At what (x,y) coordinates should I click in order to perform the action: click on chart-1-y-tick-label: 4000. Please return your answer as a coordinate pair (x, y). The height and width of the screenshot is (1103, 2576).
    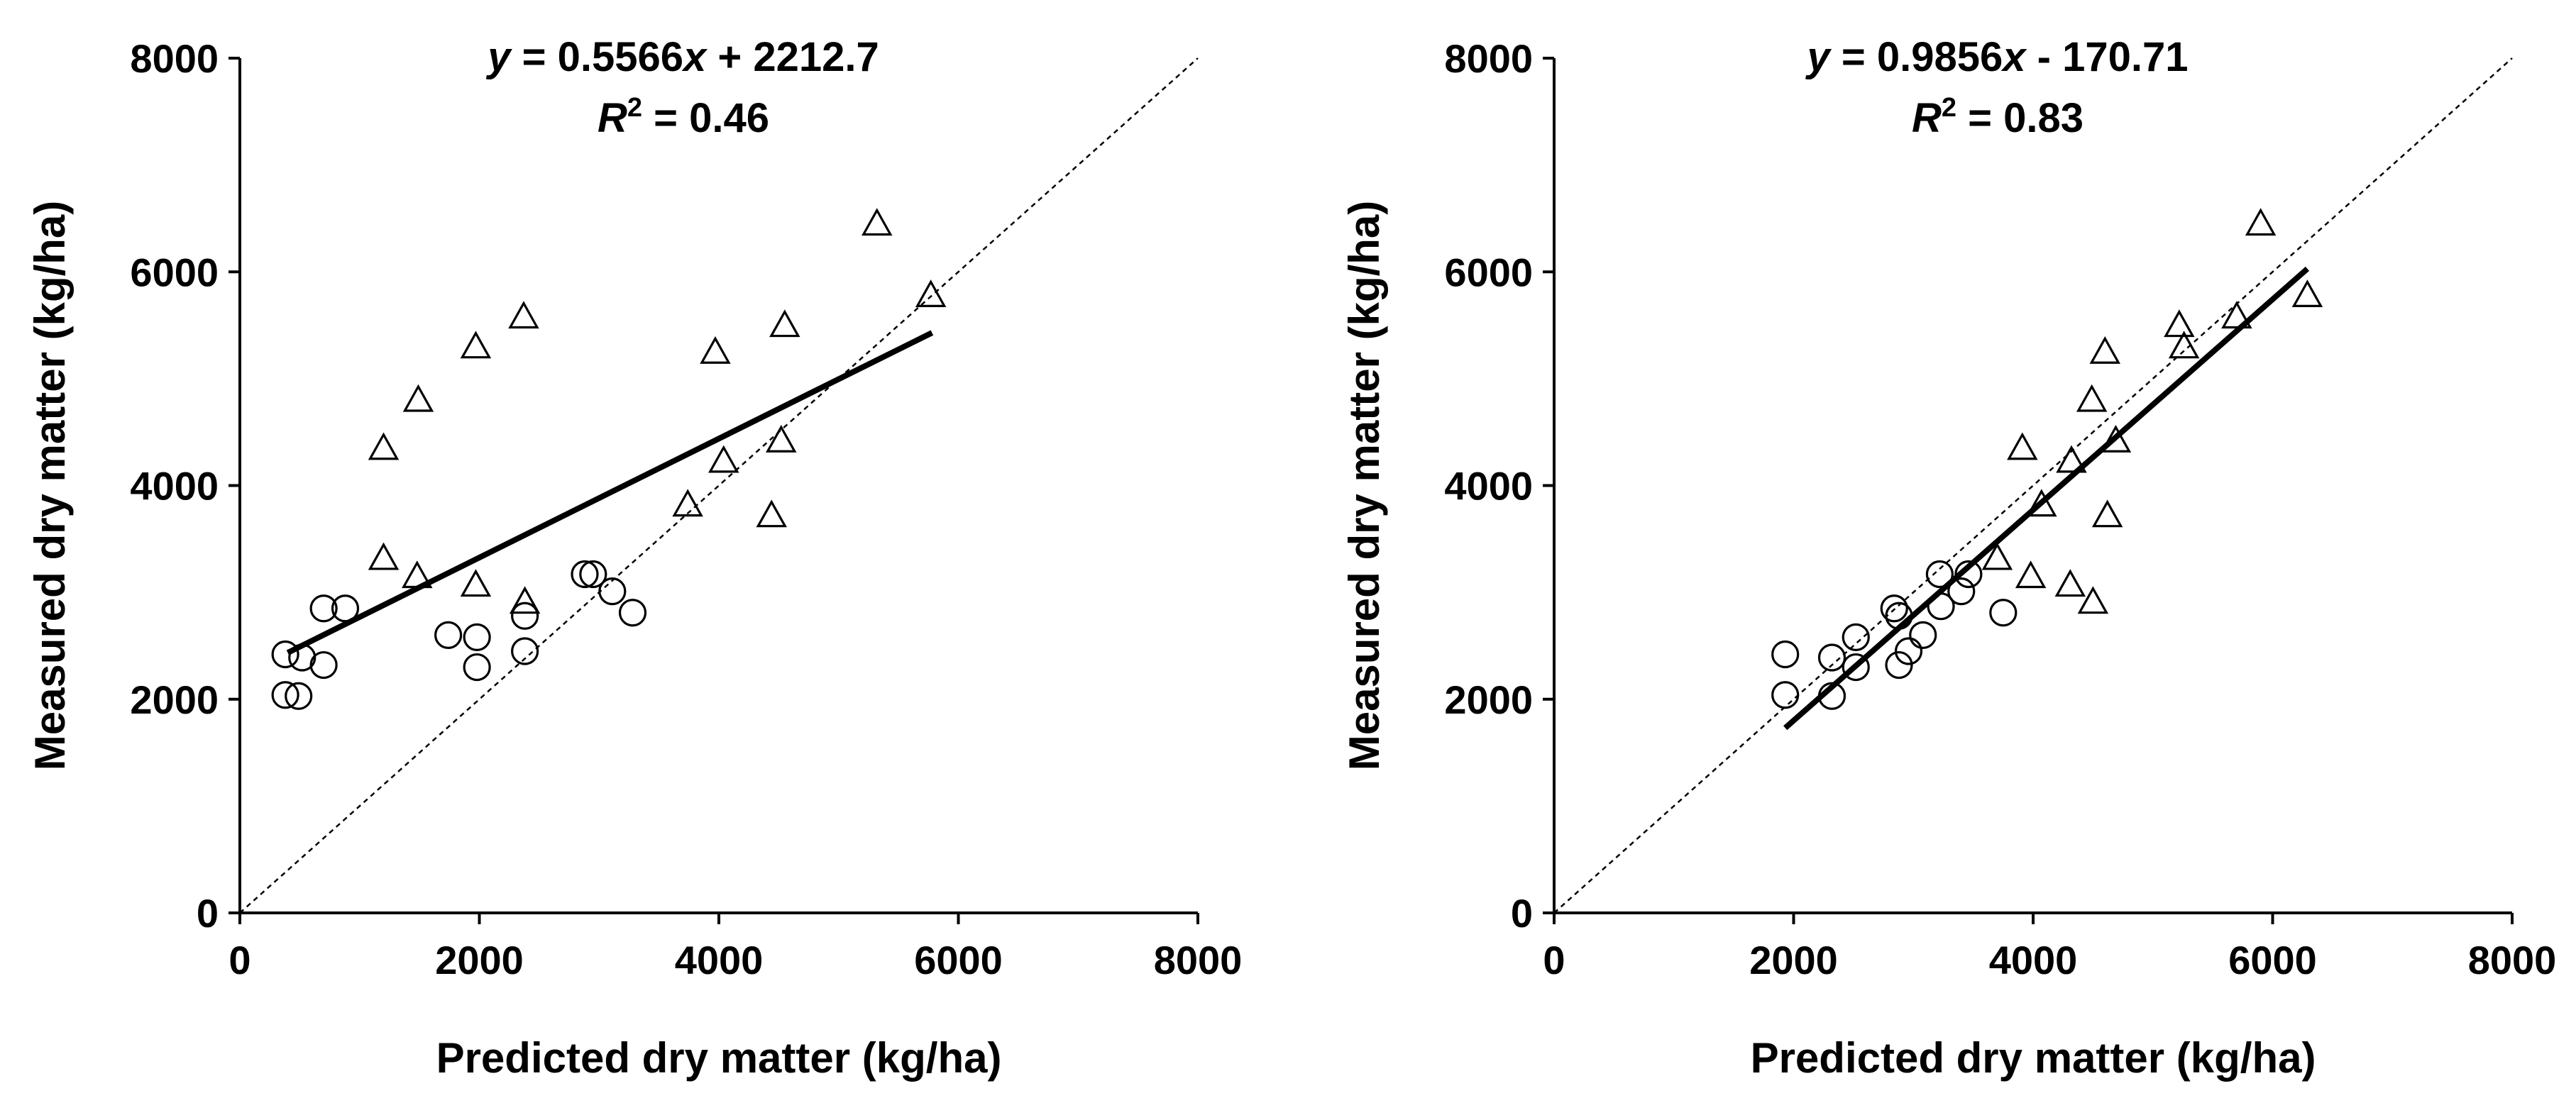
    Looking at the image, I should click on (174, 486).